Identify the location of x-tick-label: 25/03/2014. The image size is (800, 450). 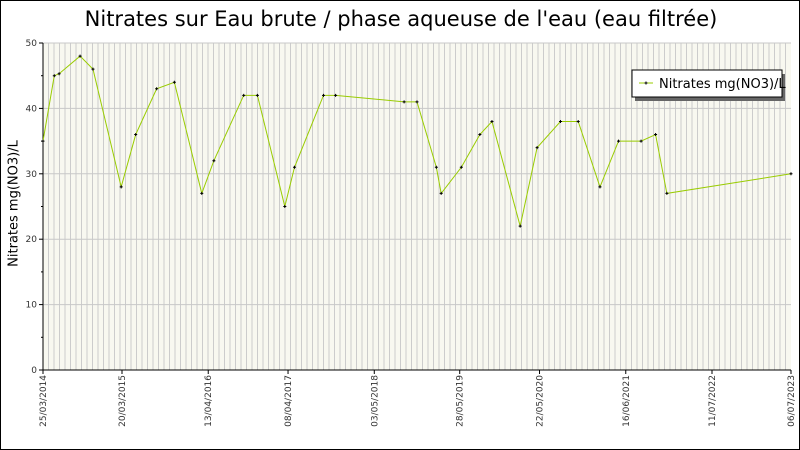
(44, 401).